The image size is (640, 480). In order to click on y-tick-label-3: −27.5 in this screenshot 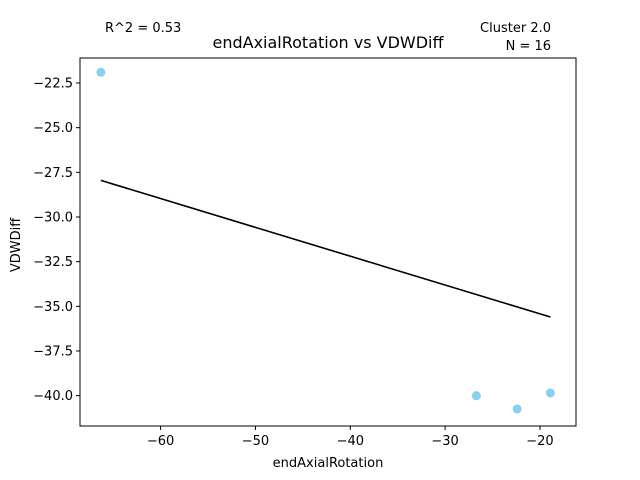, I will do `click(53, 173)`.